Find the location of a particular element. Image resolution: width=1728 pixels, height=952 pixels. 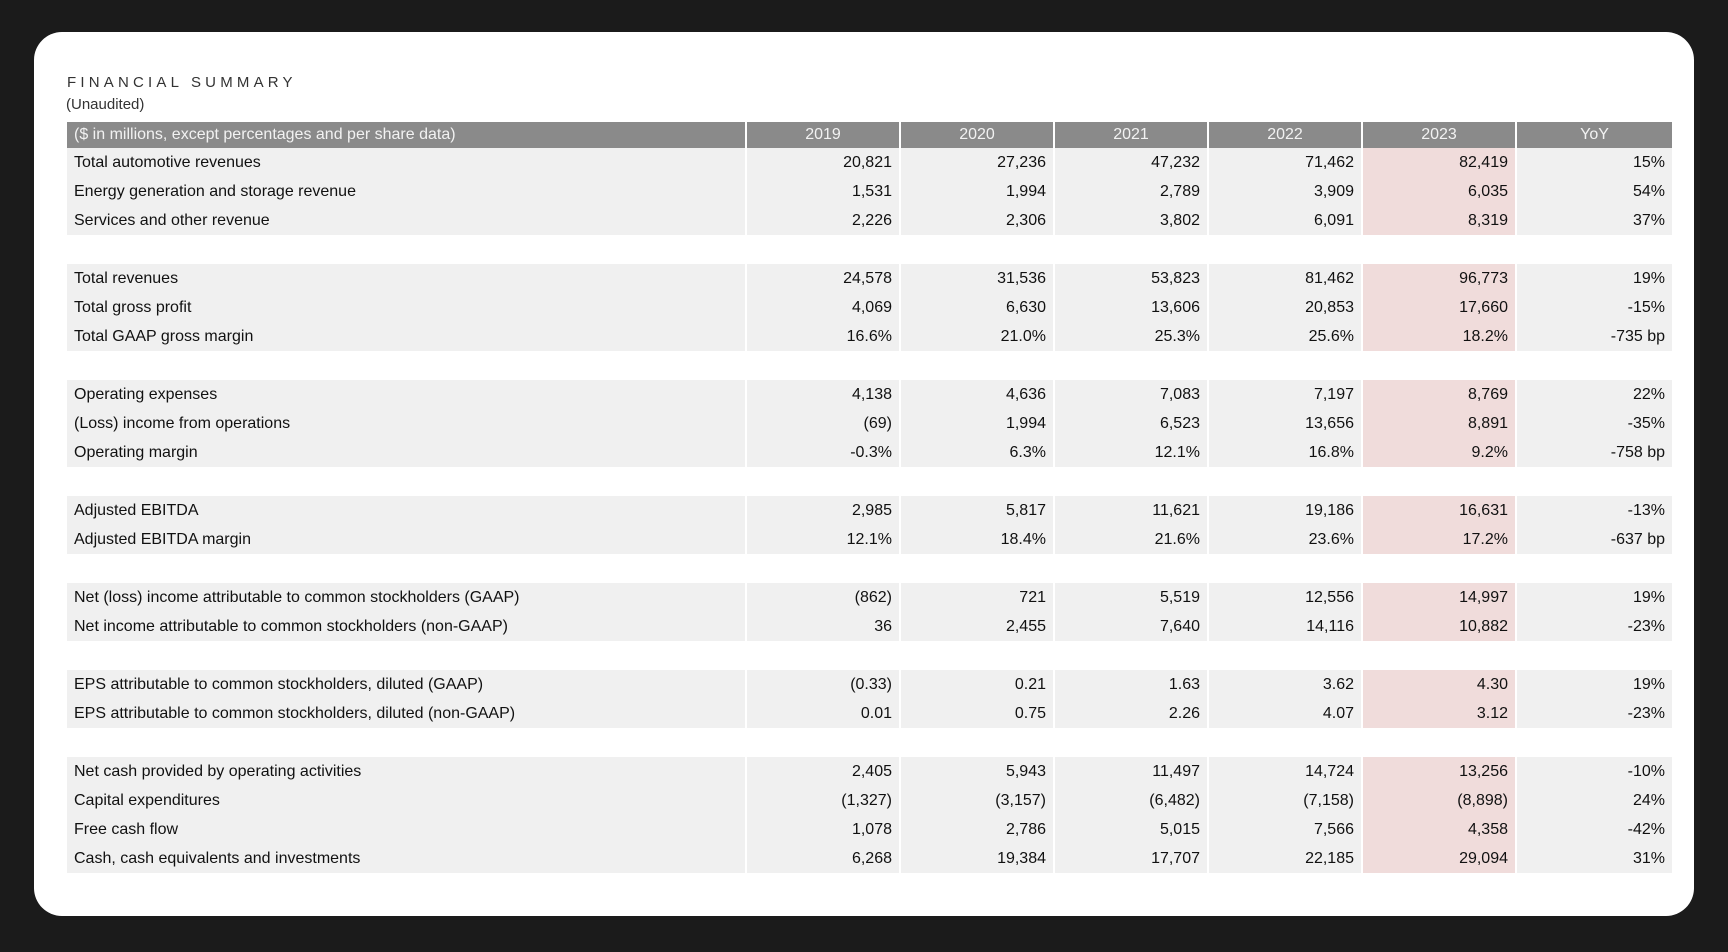

cell-year-2023: 8,891 is located at coordinates (1440, 423).